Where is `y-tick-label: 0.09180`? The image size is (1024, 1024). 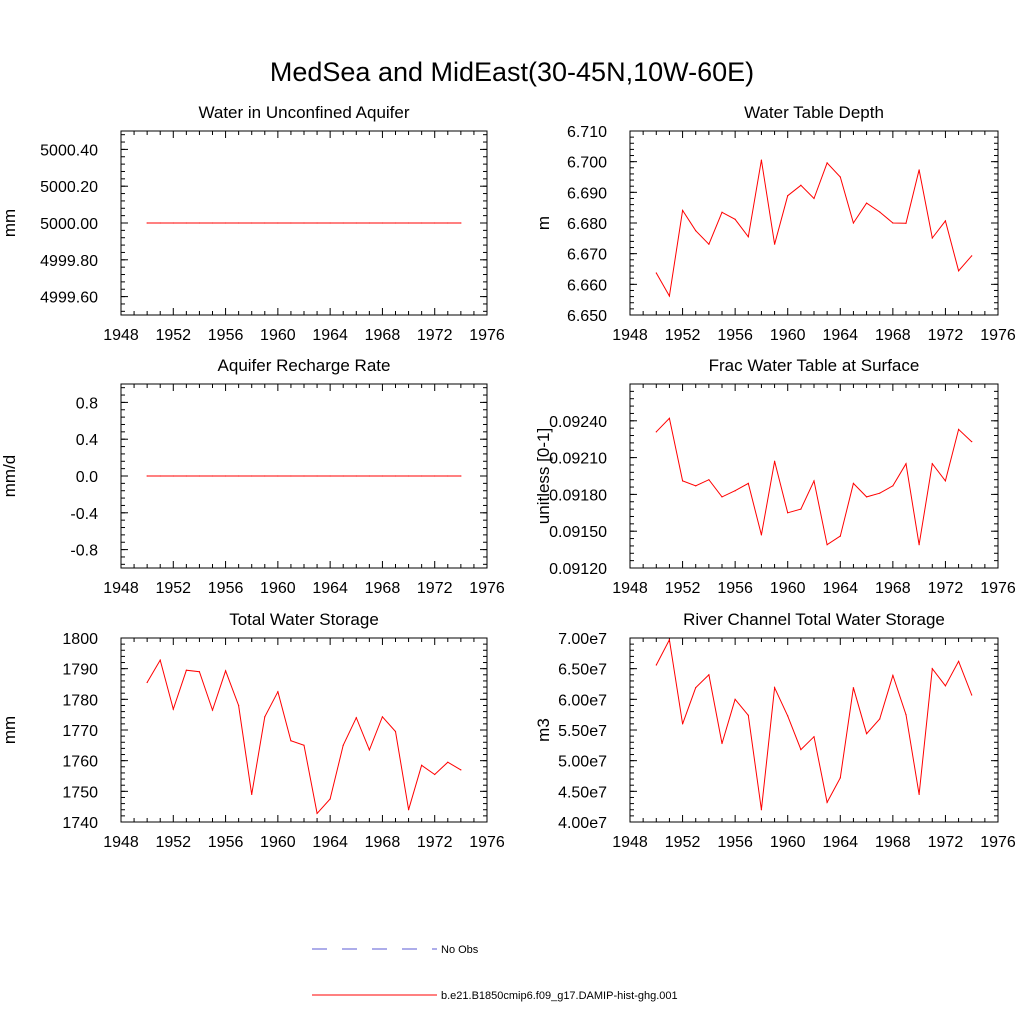 y-tick-label: 0.09180 is located at coordinates (578, 495).